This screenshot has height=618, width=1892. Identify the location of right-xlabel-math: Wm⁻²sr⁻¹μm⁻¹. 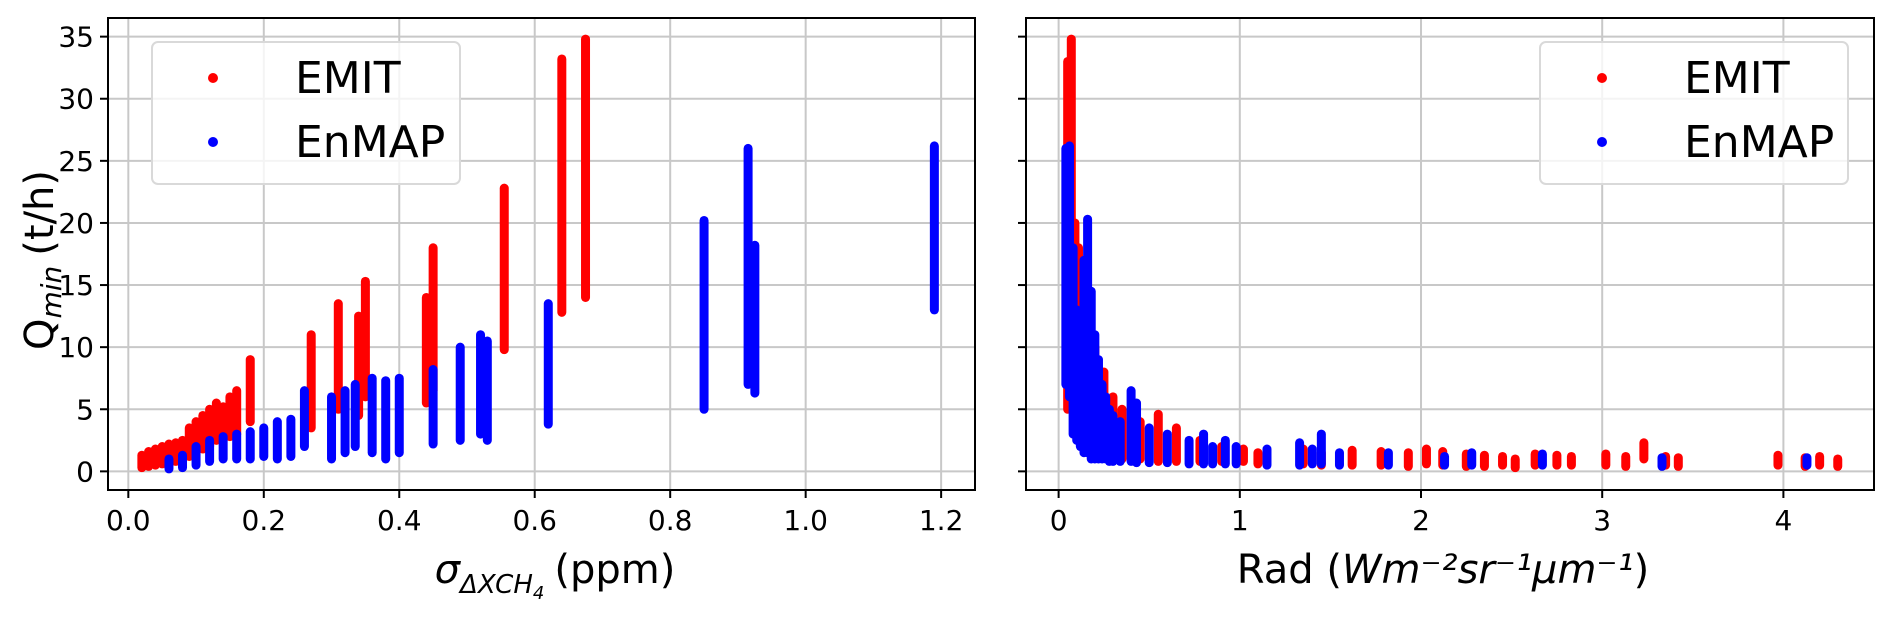
(1488, 570).